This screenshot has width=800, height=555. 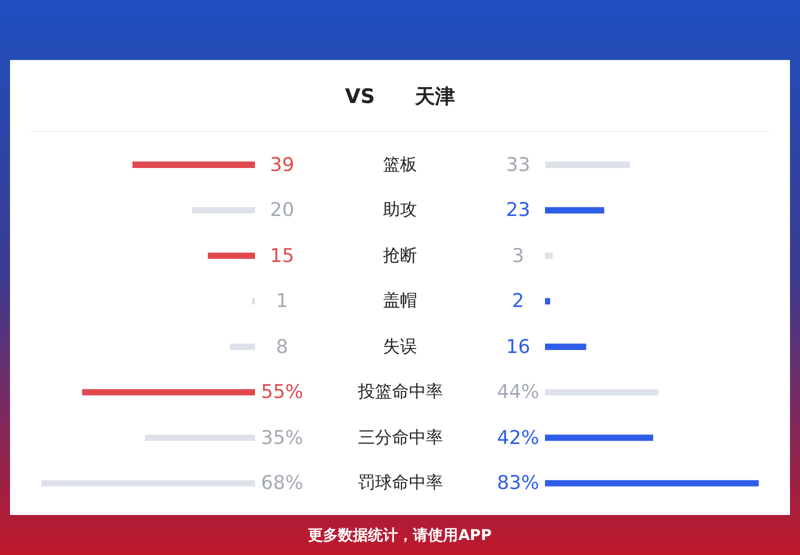 What do you see at coordinates (282, 301) in the screenshot?
I see `data-label: 1` at bounding box center [282, 301].